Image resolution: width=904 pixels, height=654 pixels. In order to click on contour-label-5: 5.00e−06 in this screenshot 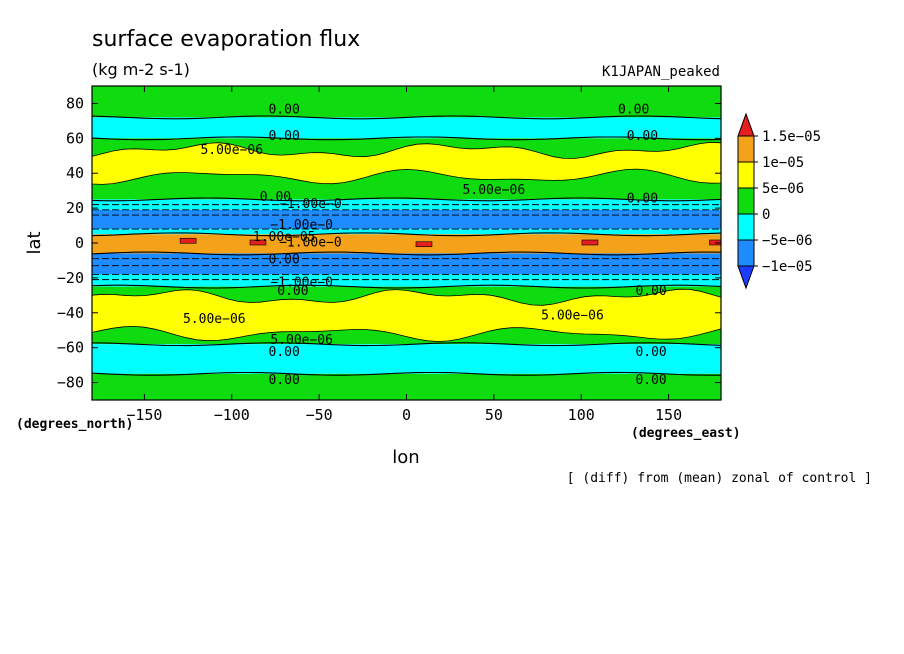, I will do `click(494, 190)`.